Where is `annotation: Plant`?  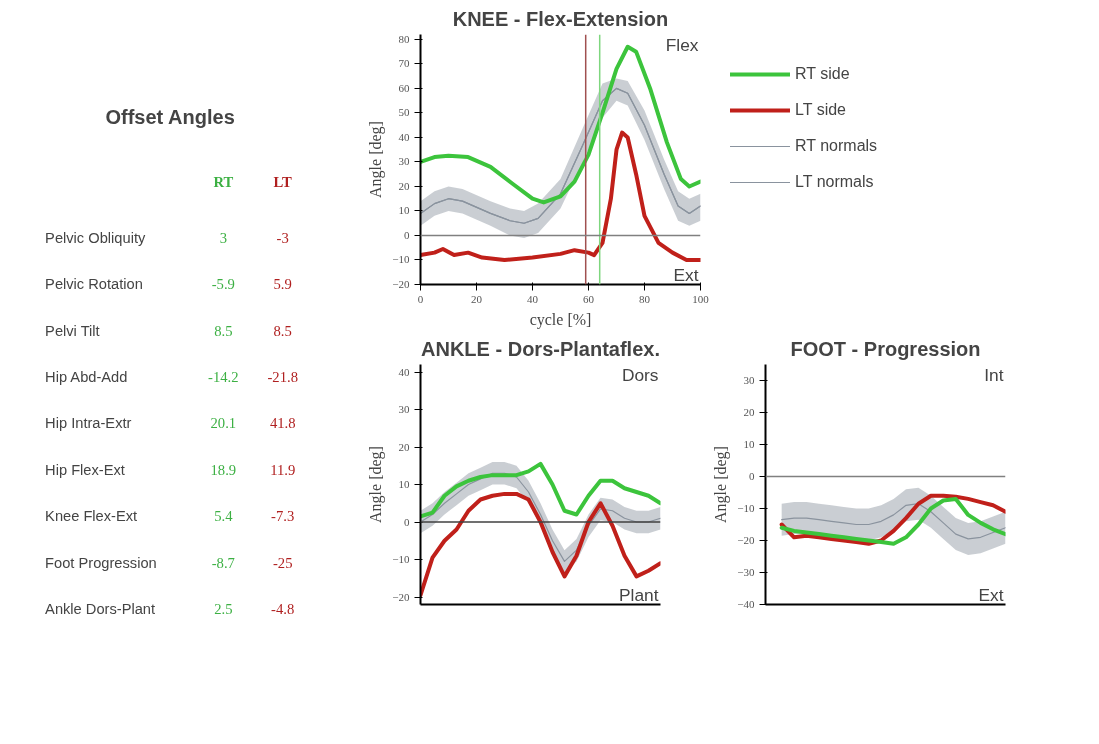 annotation: Plant is located at coordinates (639, 594).